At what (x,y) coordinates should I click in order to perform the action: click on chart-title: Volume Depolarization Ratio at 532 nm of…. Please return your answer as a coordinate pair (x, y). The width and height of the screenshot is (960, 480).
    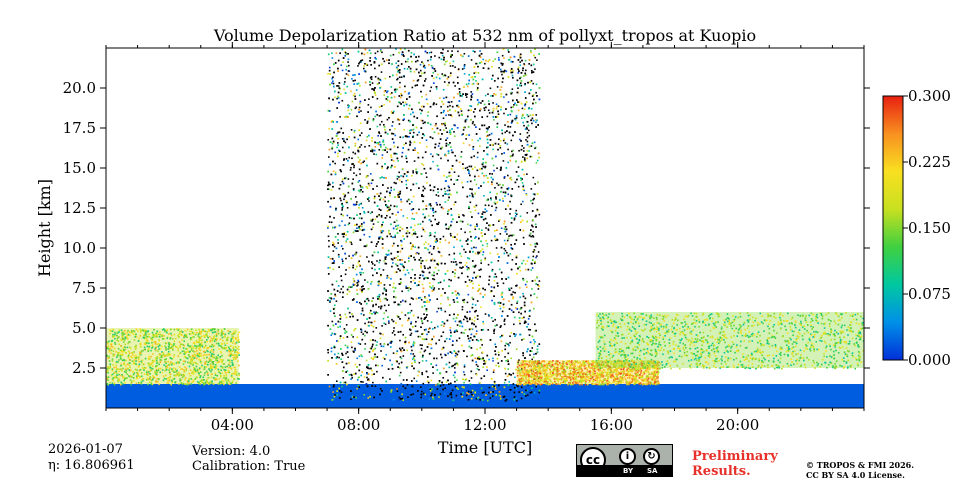
    Looking at the image, I should click on (484, 35).